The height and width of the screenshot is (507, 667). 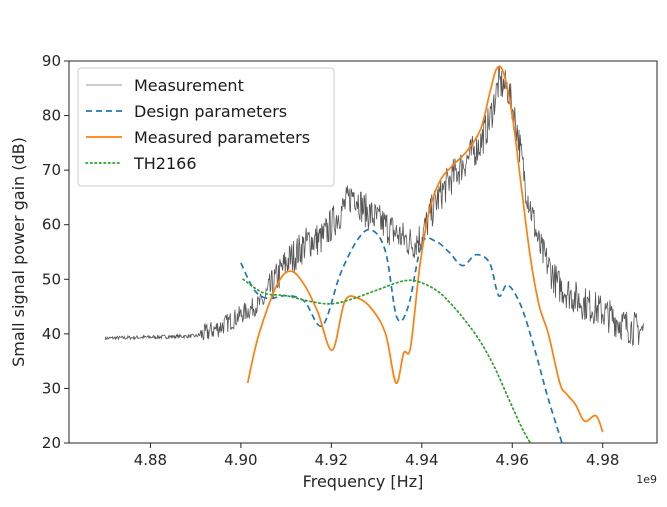 I want to click on legend-label-th2166: TH2166, so click(x=165, y=163).